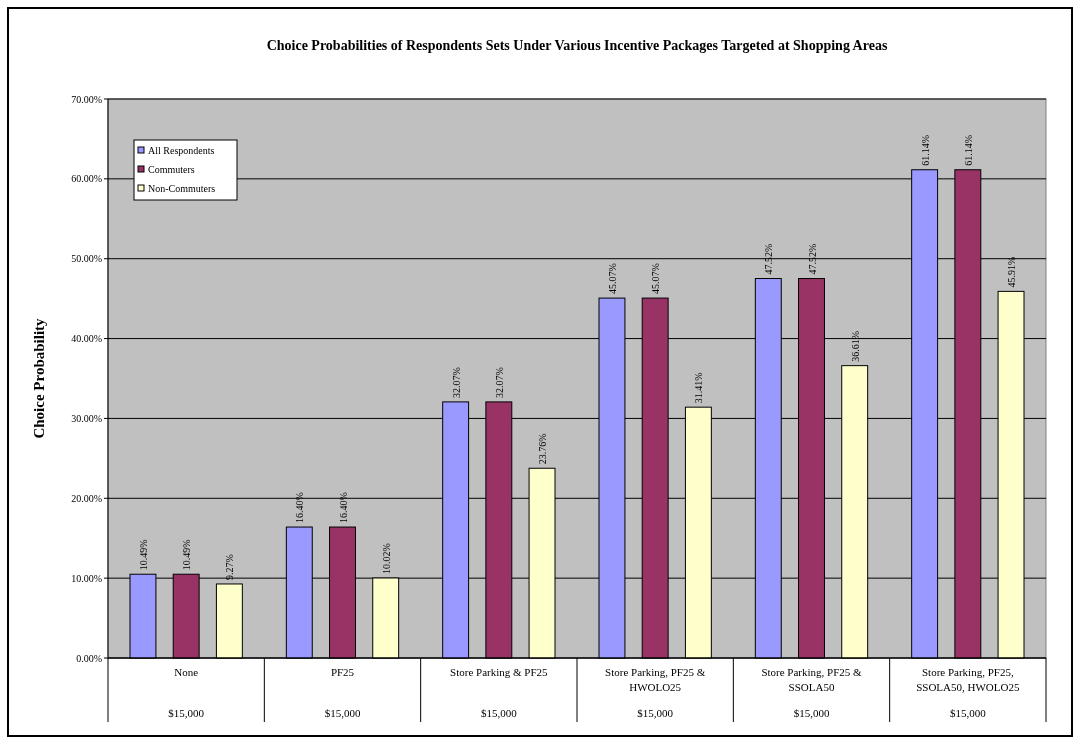 The width and height of the screenshot is (1080, 744). What do you see at coordinates (855, 346) in the screenshot?
I see `data-label: 36.61%` at bounding box center [855, 346].